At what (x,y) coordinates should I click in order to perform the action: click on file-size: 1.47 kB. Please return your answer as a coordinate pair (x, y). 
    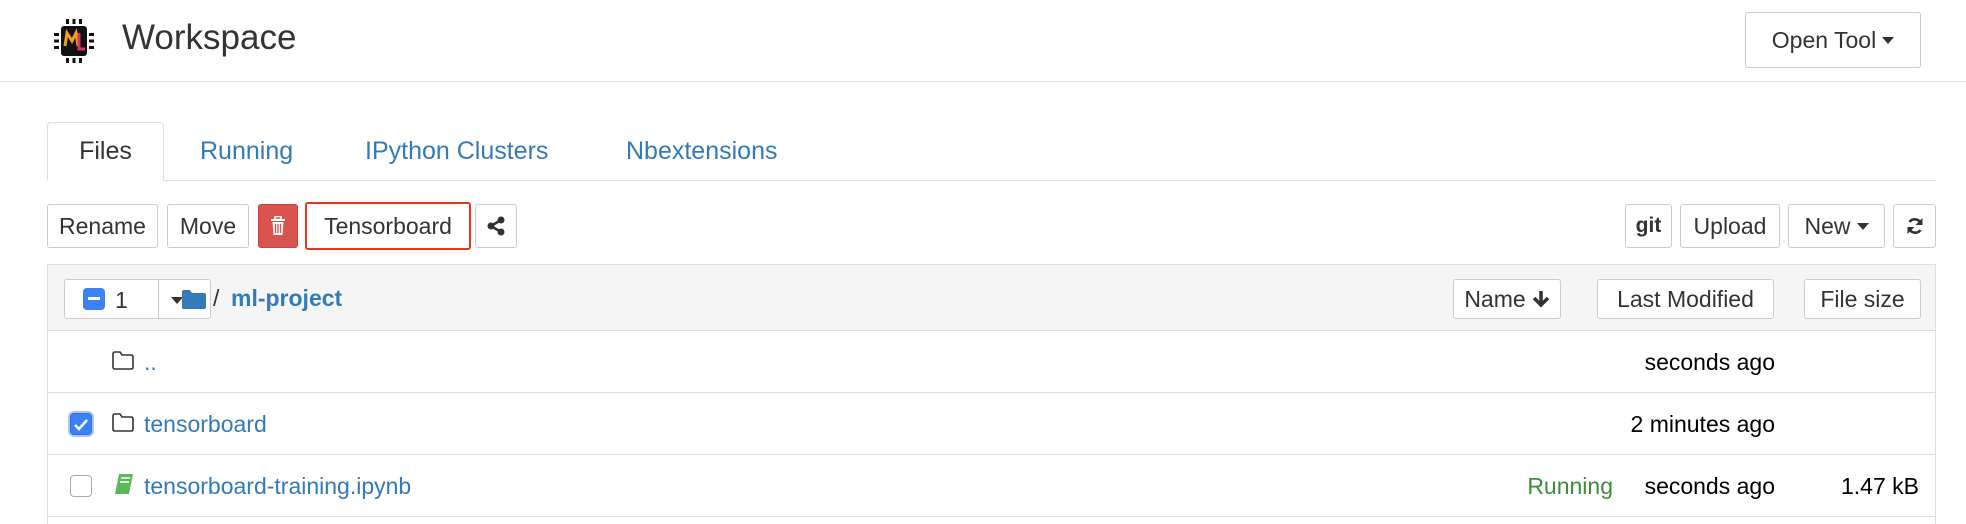
    Looking at the image, I should click on (1880, 486).